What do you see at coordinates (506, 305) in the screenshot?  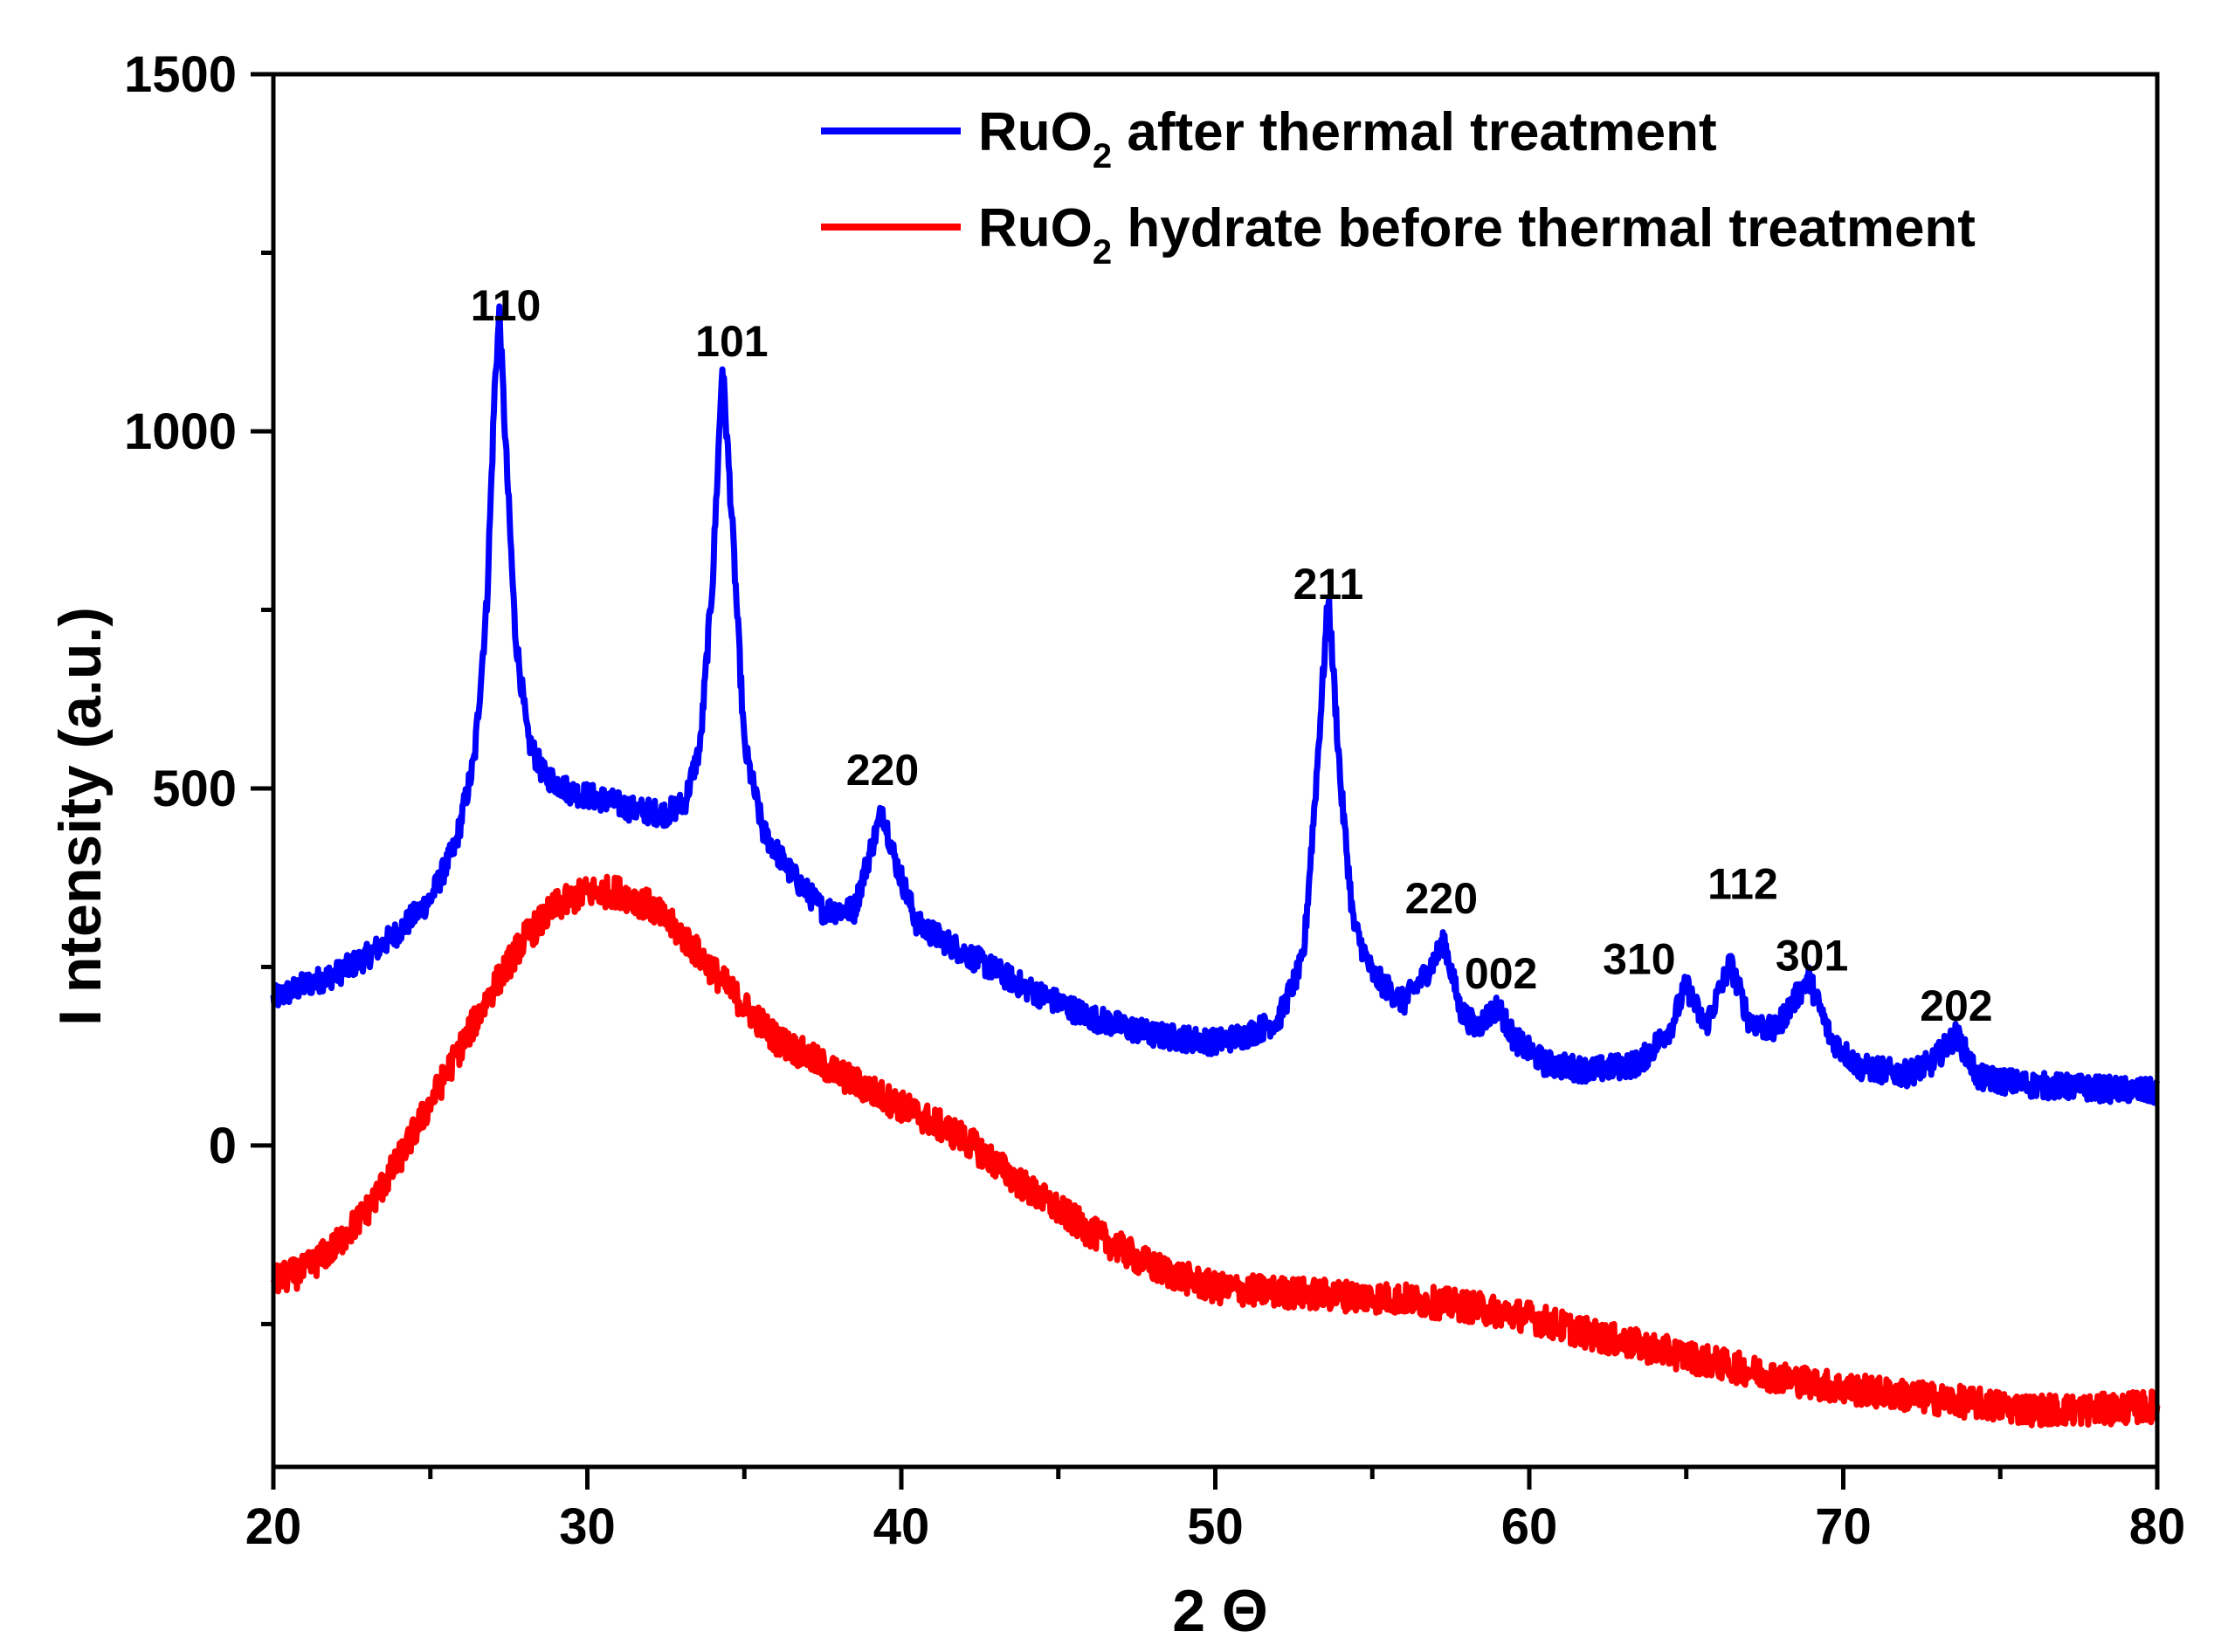 I see `peak-label: 110` at bounding box center [506, 305].